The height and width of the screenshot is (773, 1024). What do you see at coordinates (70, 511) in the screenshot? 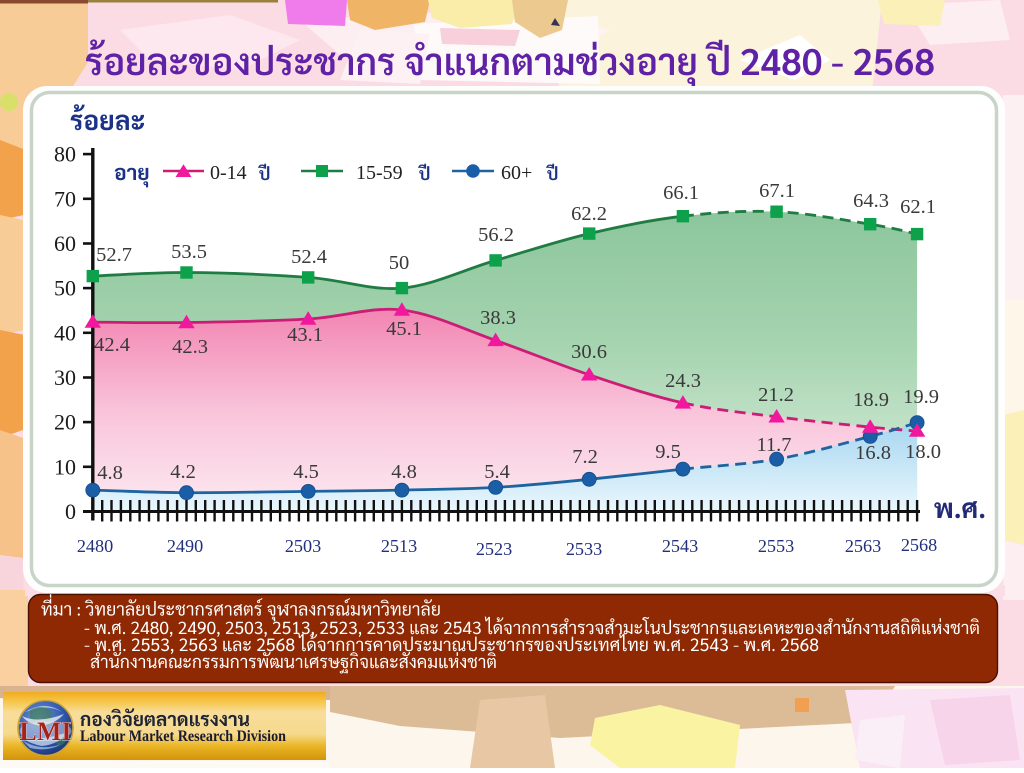
I see `svg-text: 0` at bounding box center [70, 511].